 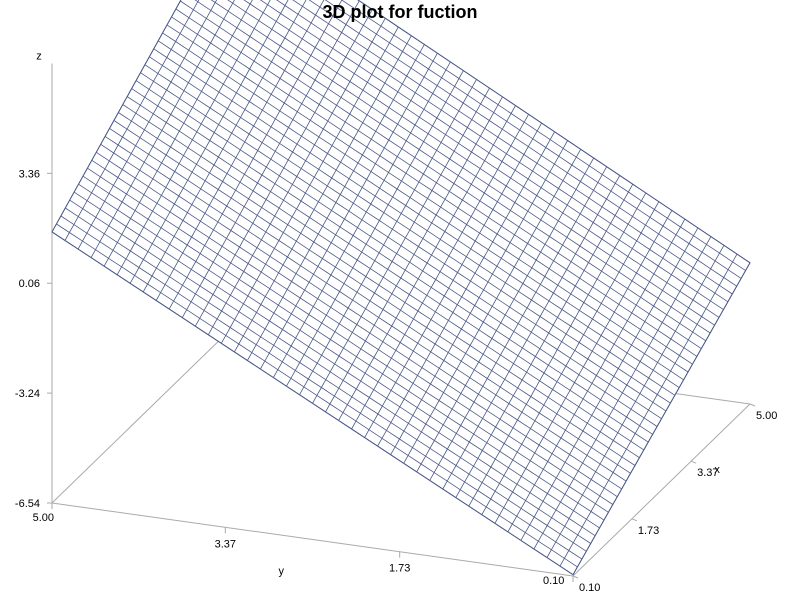 I want to click on y-tick-label: 3.37, so click(x=225, y=544).